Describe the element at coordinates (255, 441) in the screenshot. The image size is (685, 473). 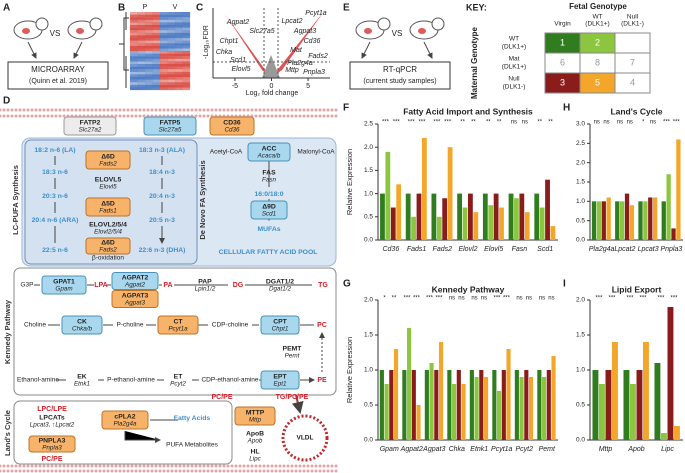
I see `gene: Apob` at that location.